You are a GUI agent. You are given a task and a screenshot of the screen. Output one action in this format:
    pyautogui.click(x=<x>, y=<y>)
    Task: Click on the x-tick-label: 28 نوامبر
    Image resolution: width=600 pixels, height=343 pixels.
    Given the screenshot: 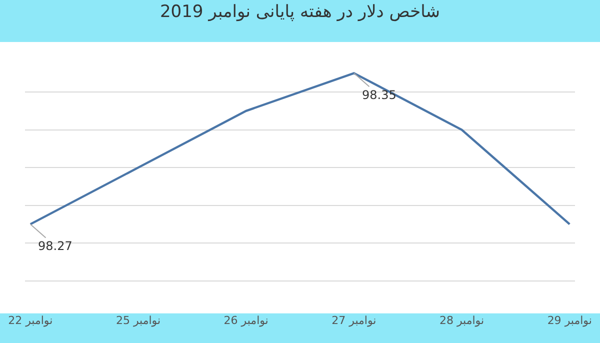 What is the action you would take?
    pyautogui.click(x=461, y=320)
    